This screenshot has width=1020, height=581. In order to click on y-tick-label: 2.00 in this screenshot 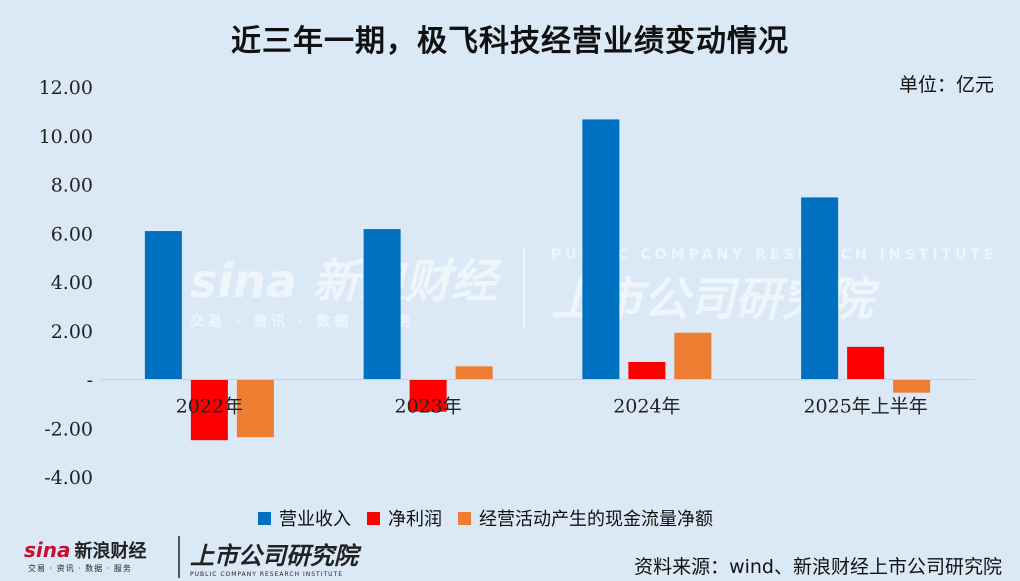, I will do `click(72, 332)`.